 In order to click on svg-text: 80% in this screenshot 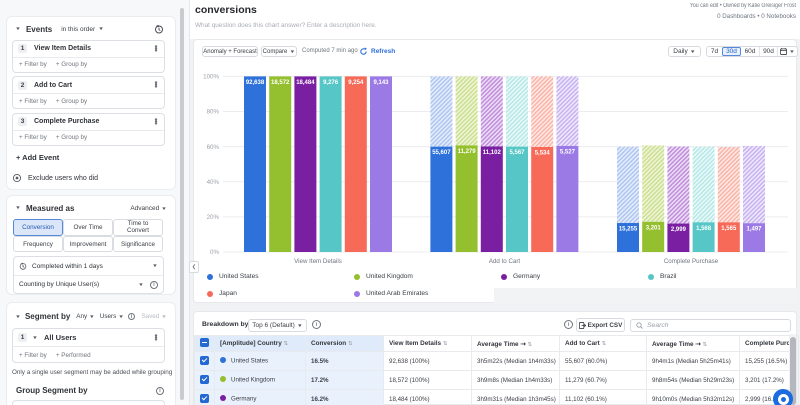, I will do `click(213, 112)`.